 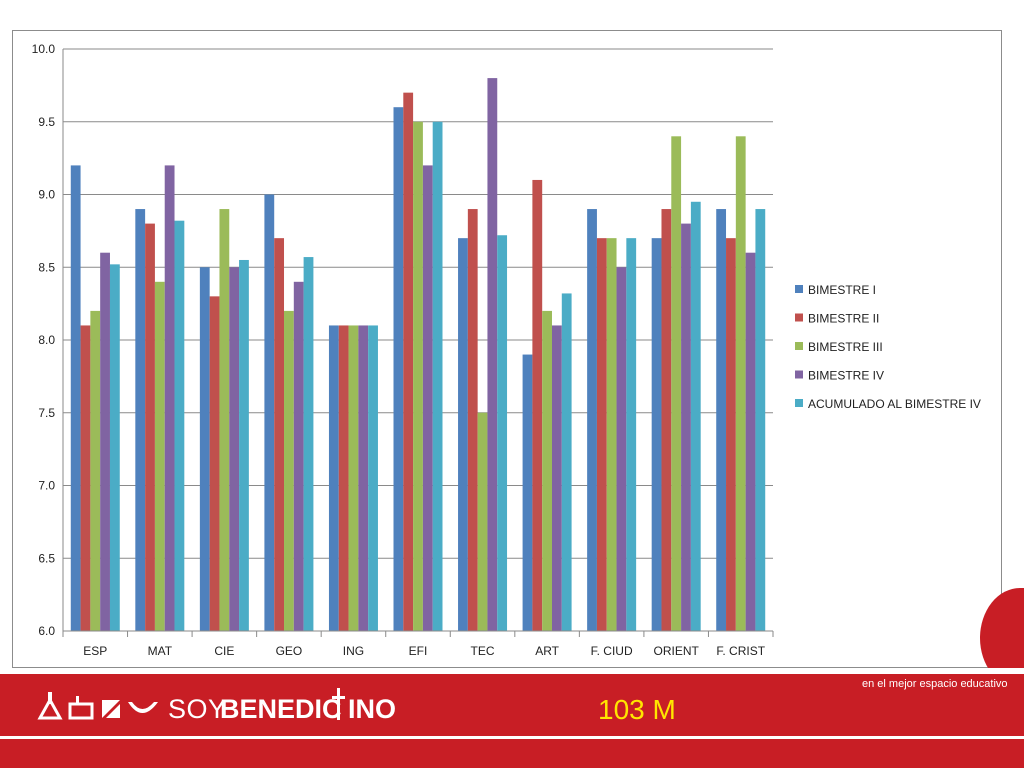 What do you see at coordinates (935, 684) in the screenshot?
I see `tagline: en el mejor espacio educativo` at bounding box center [935, 684].